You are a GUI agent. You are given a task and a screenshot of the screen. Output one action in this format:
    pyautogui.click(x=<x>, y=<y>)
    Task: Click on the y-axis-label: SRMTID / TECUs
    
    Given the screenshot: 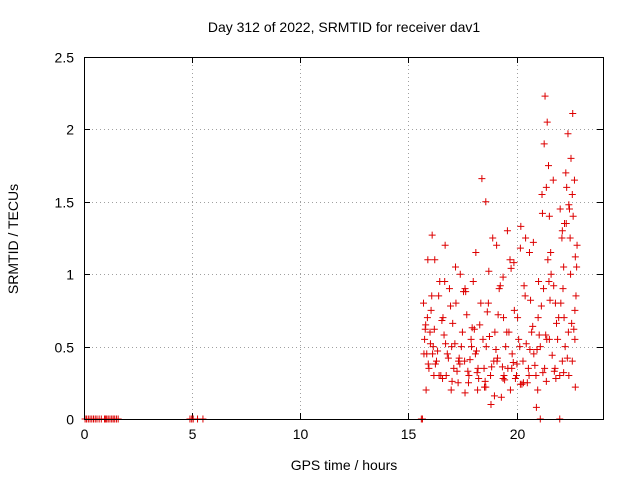 What is the action you would take?
    pyautogui.click(x=13, y=239)
    